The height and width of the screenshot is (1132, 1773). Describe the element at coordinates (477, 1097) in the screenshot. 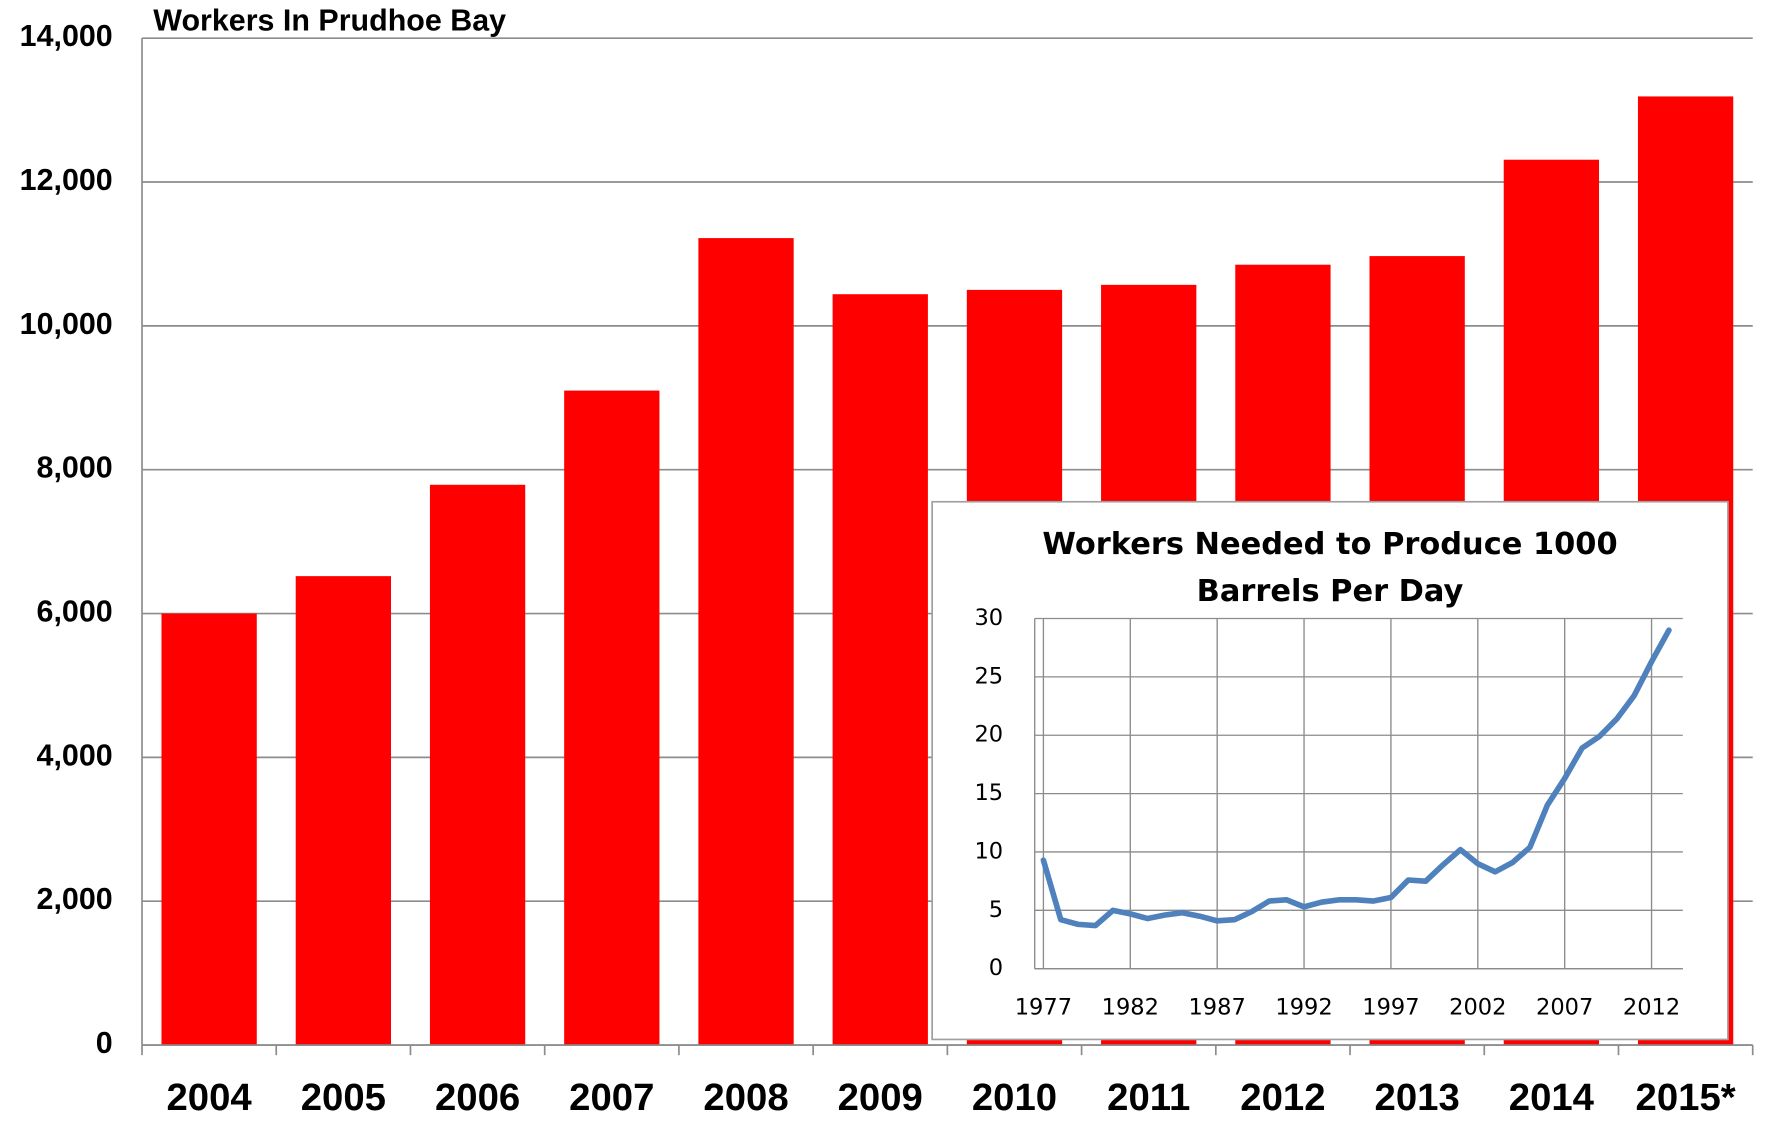

I see `x-tick-label: 2006` at that location.